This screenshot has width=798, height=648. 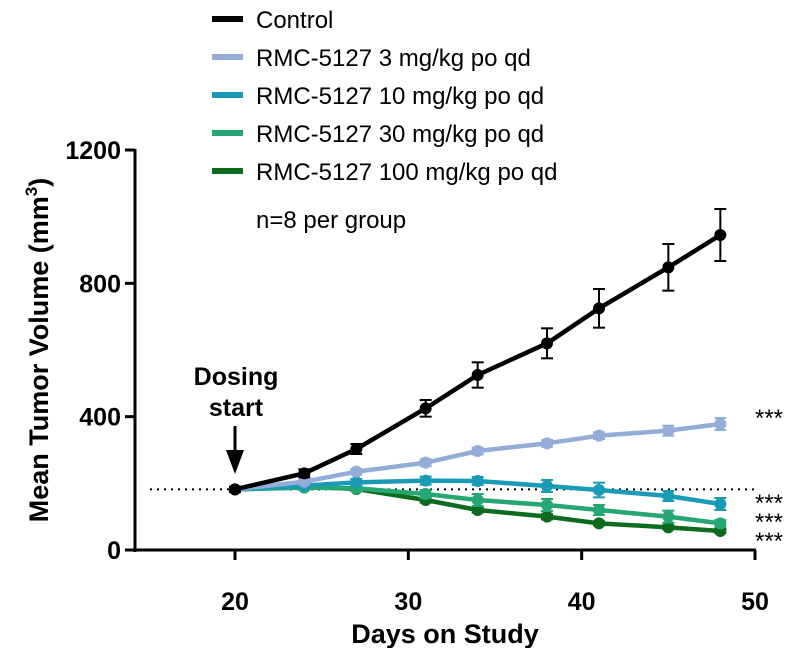 What do you see at coordinates (39, 182) in the screenshot?
I see `y-axis-title-close: )` at bounding box center [39, 182].